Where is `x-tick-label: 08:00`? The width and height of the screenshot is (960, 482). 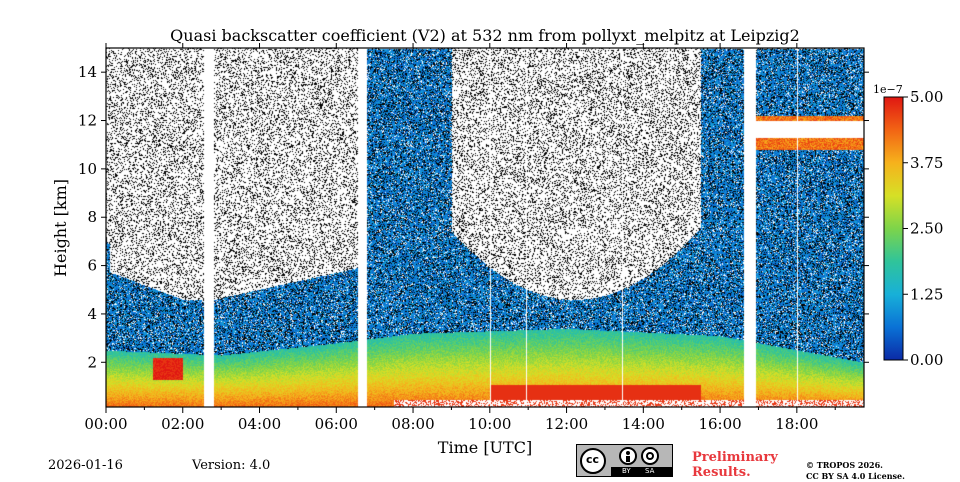 x-tick-label: 08:00 is located at coordinates (412, 424).